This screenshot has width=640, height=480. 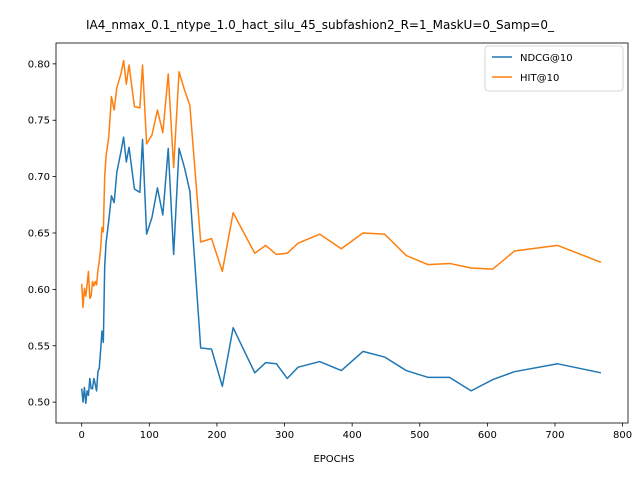 What do you see at coordinates (39, 64) in the screenshot?
I see `y-tick-label: 0.80` at bounding box center [39, 64].